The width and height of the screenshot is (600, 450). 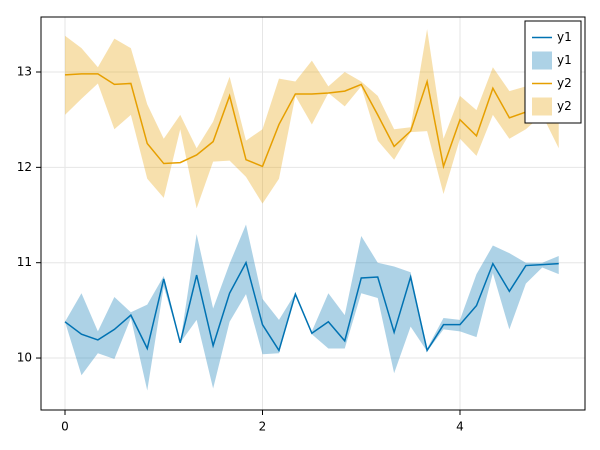 I want to click on y-tick-label: 11, so click(x=24, y=262).